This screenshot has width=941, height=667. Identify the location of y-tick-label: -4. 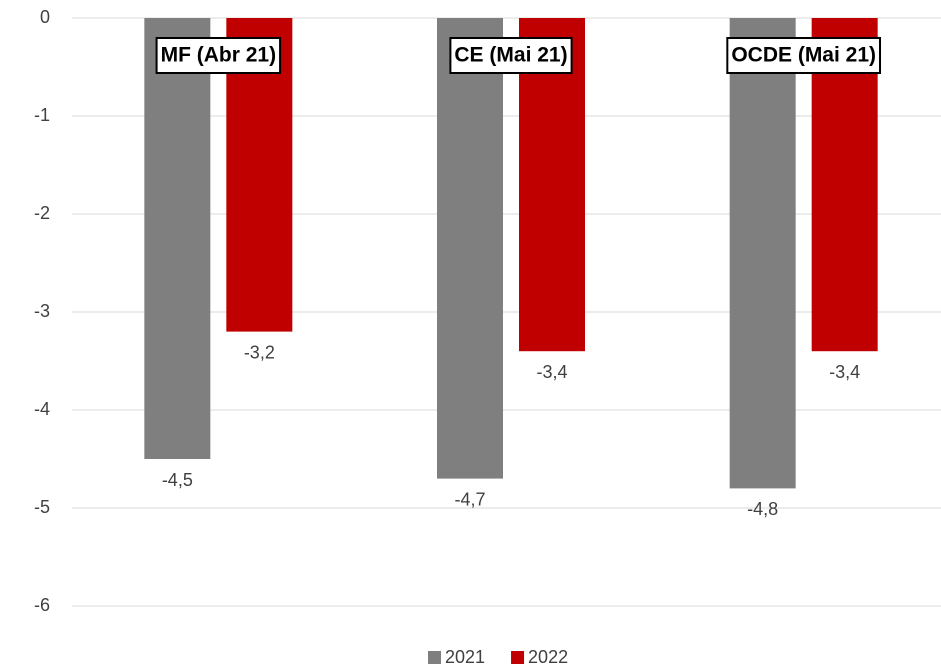
(42, 409).